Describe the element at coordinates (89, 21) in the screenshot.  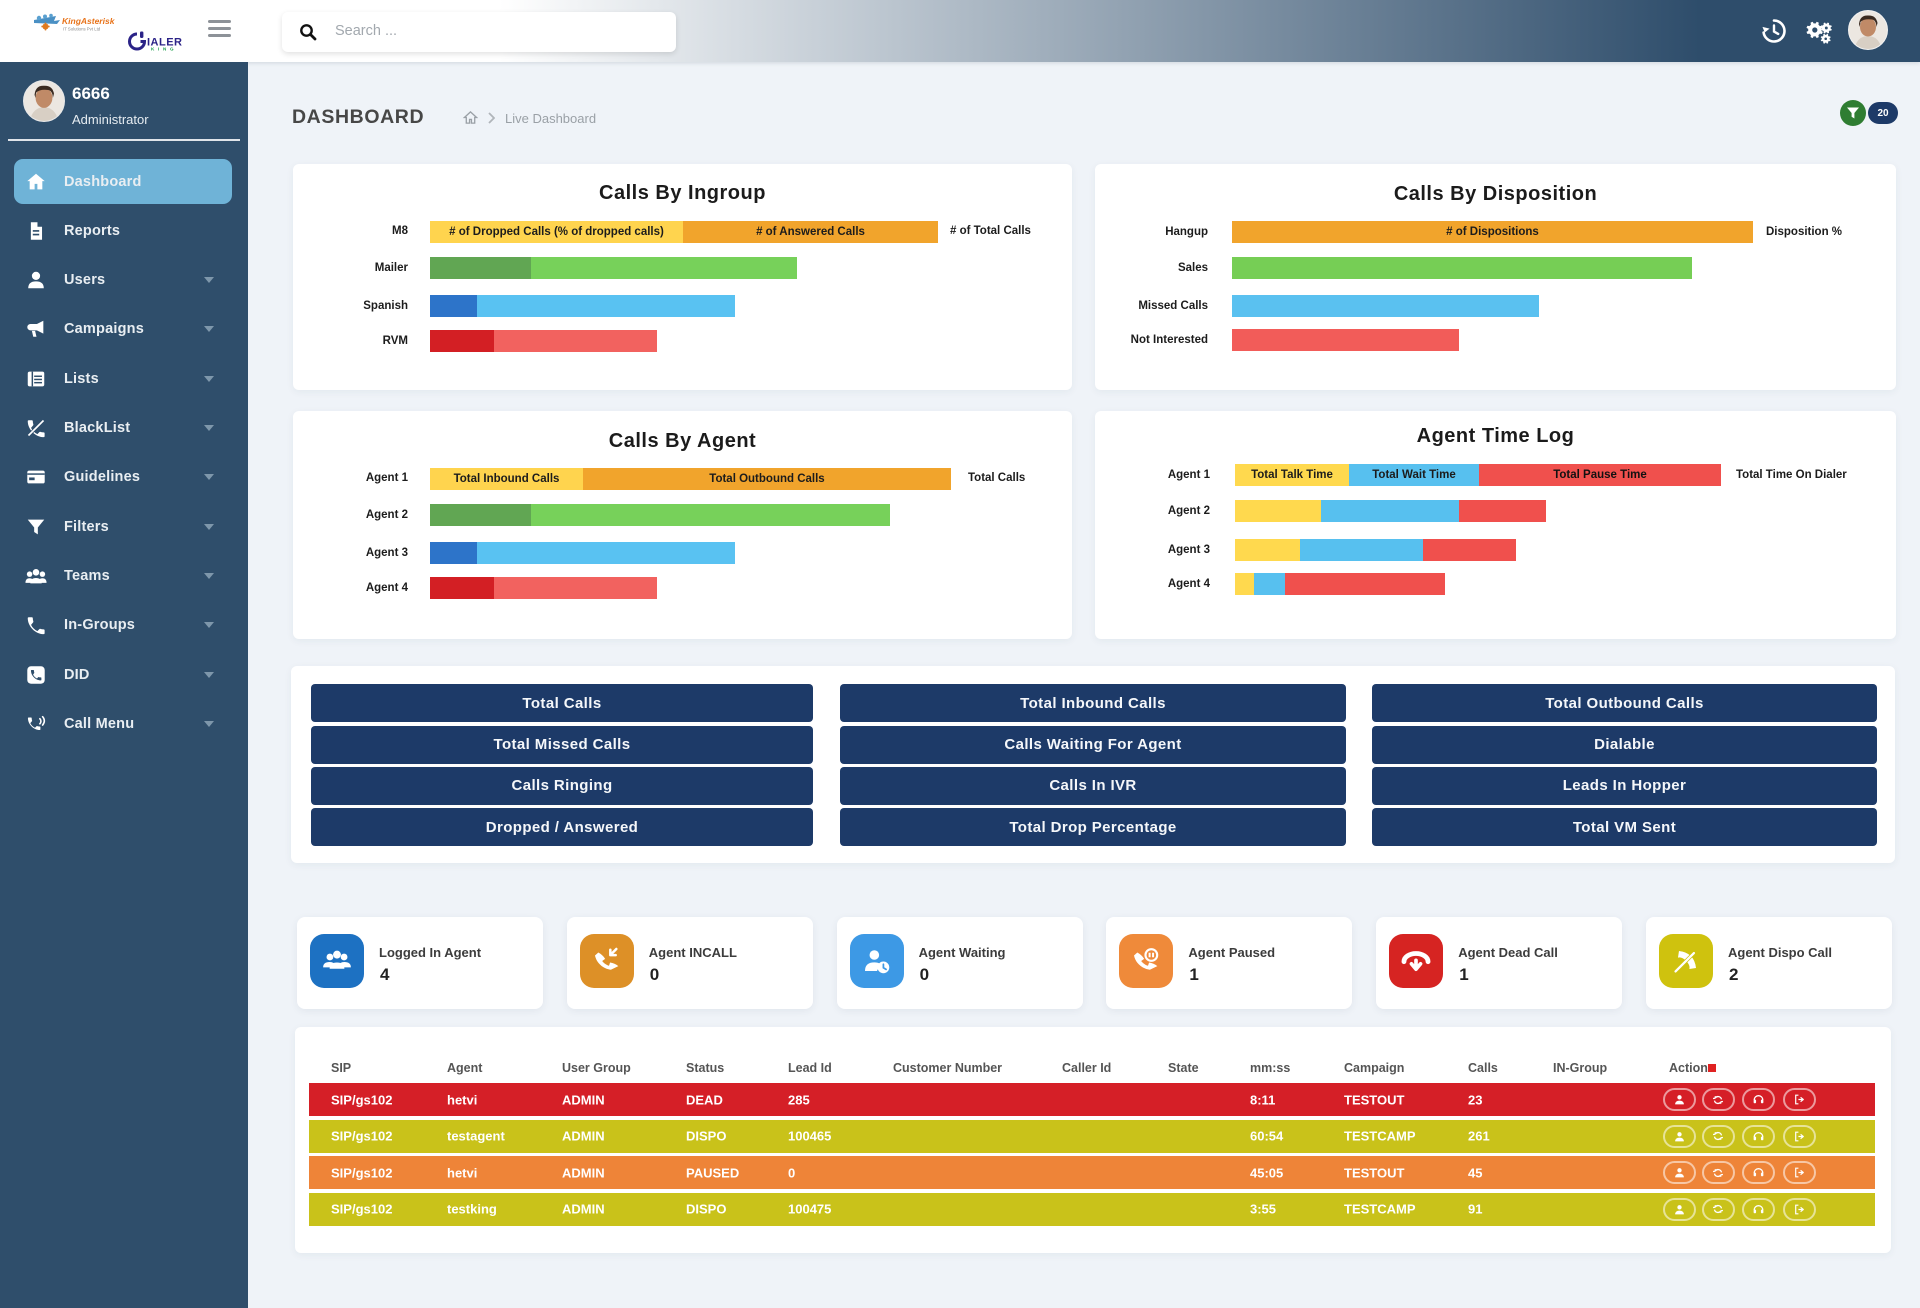
I see `svg-text: KingAsterisk` at that location.